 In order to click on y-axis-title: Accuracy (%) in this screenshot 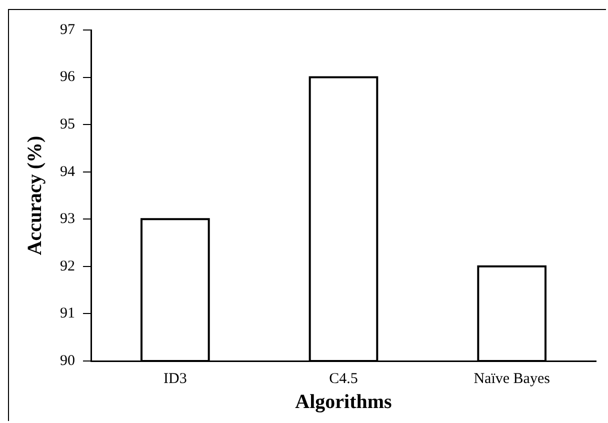, I will do `click(35, 196)`.